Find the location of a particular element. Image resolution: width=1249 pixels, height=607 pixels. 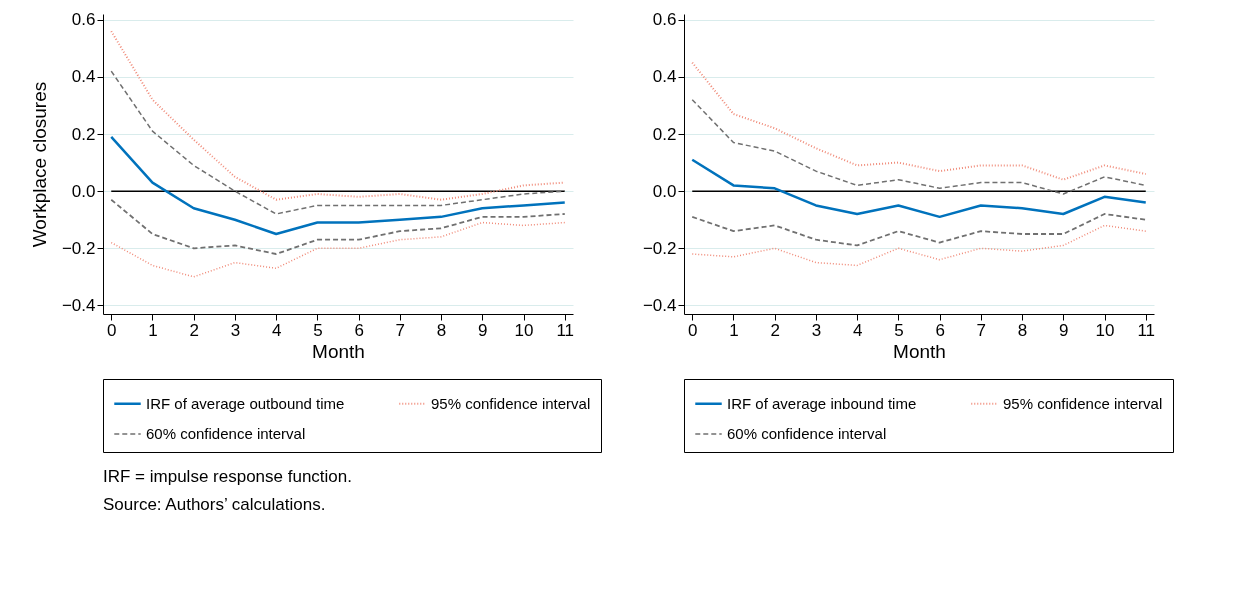

legend-label: IRF of average inbound time is located at coordinates (822, 403).